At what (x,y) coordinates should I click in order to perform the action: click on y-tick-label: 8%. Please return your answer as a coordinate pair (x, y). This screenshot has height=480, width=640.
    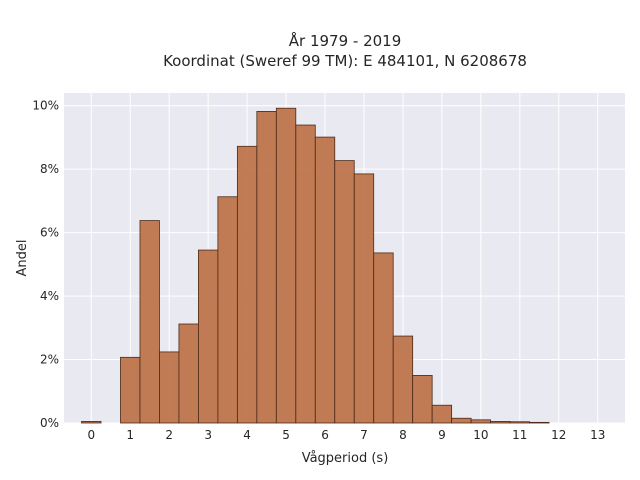
    Looking at the image, I should click on (49, 169).